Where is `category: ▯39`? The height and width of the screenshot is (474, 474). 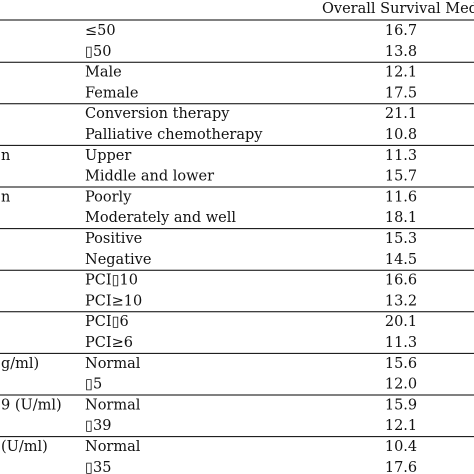 category: ▯39 is located at coordinates (98, 426).